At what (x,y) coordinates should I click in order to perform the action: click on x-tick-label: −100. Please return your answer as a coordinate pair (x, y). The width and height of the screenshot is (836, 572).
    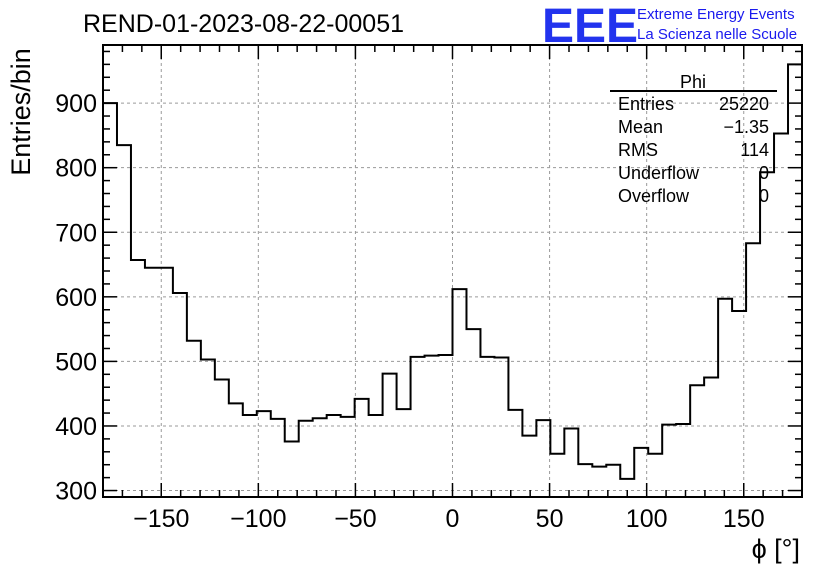
    Looking at the image, I should click on (258, 519).